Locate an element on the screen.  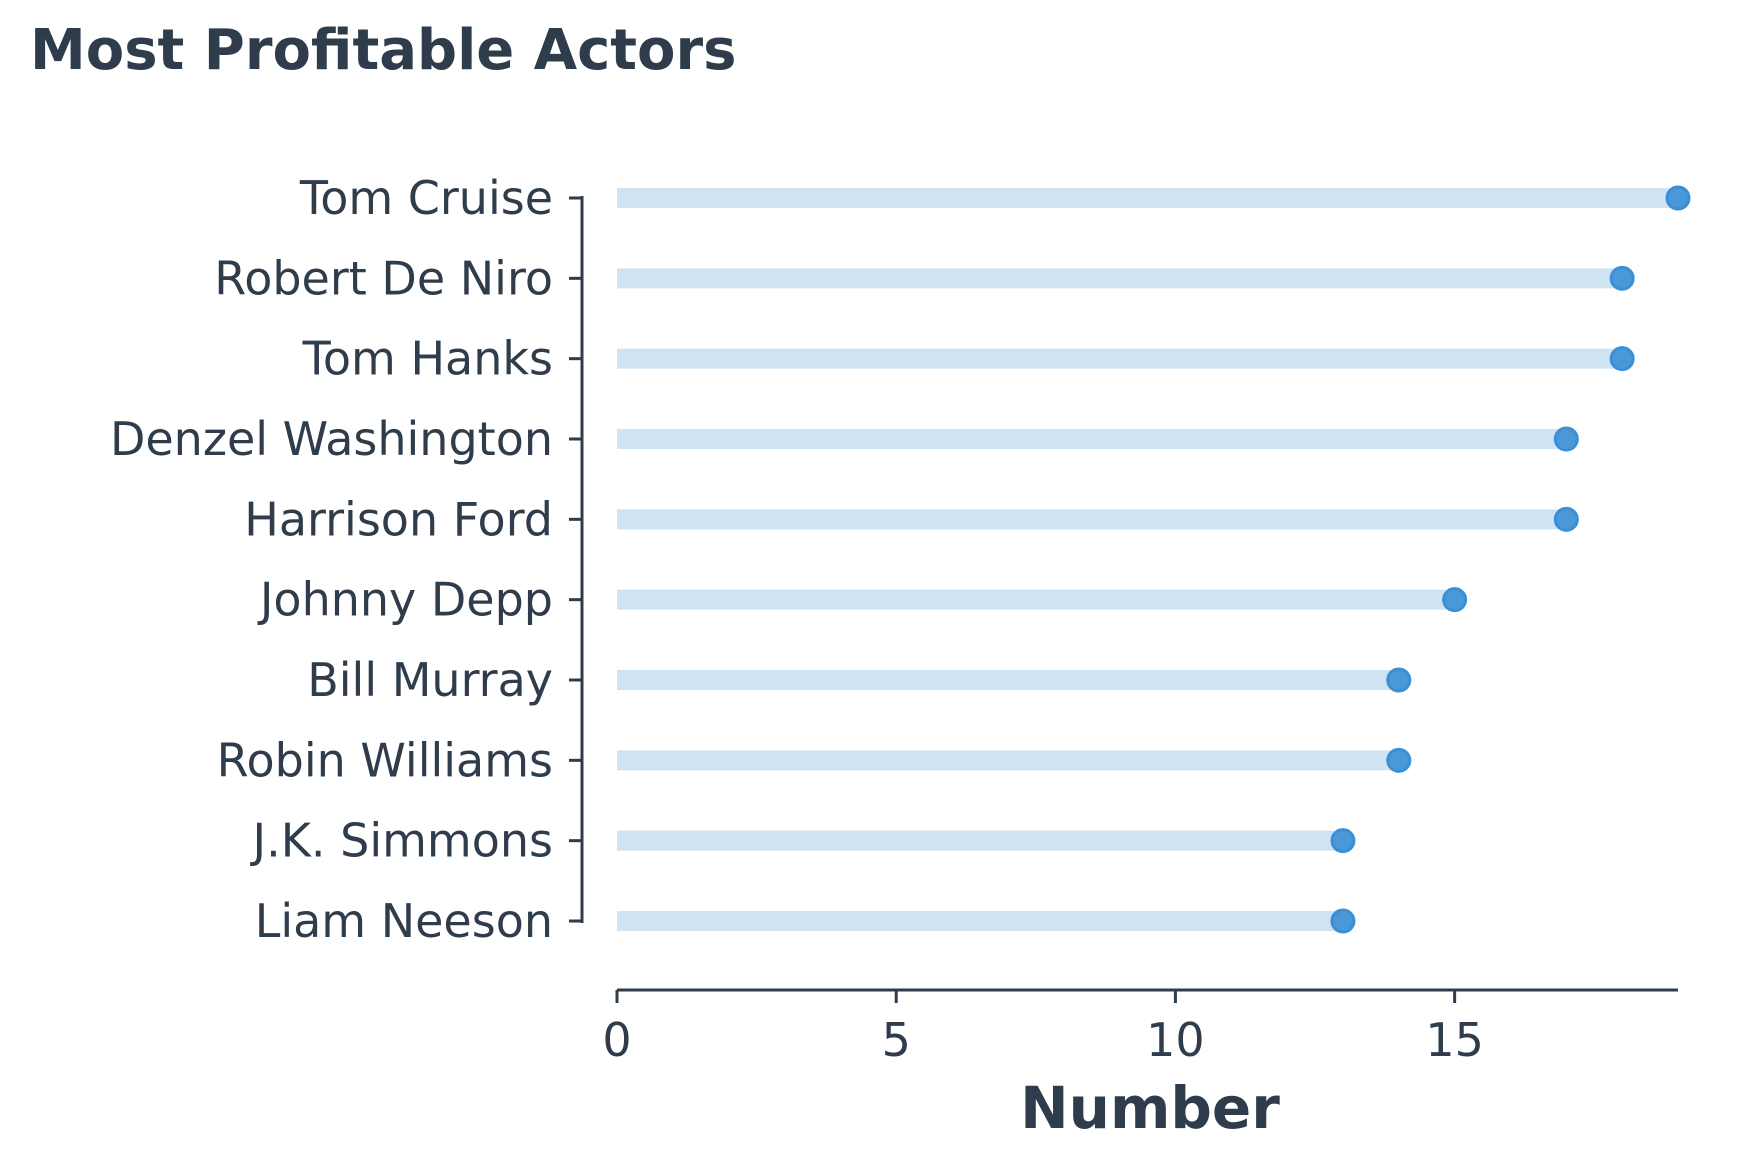
x-tick-label: 5 is located at coordinates (896, 1040).